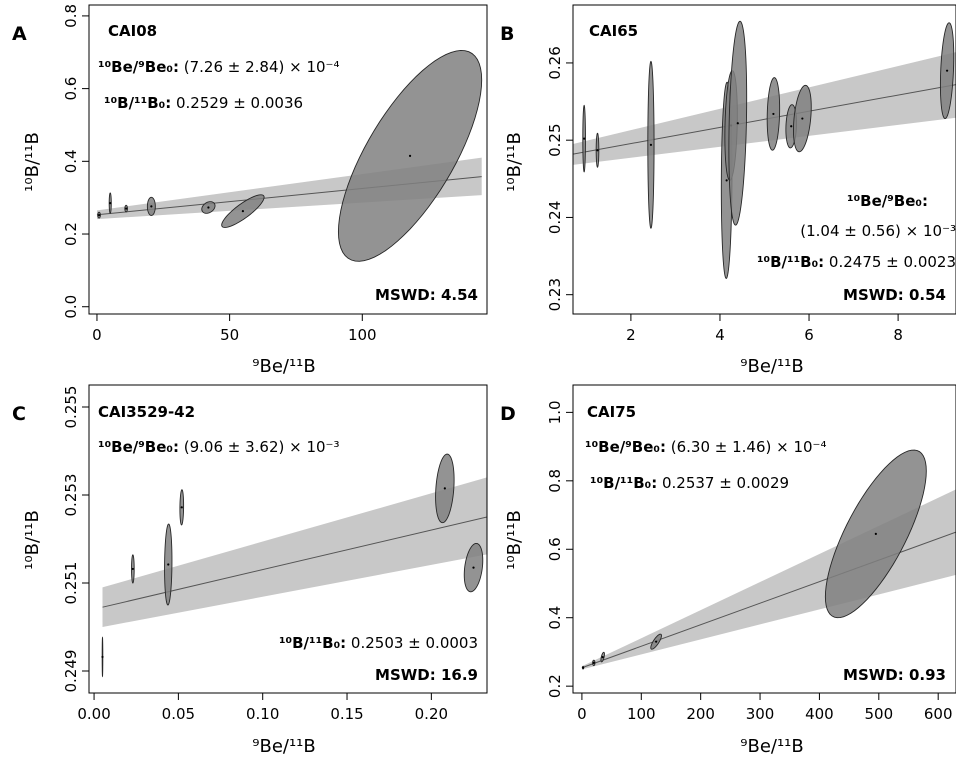  Describe the element at coordinates (229, 335) in the screenshot. I see `x-tick-label: 50` at that location.